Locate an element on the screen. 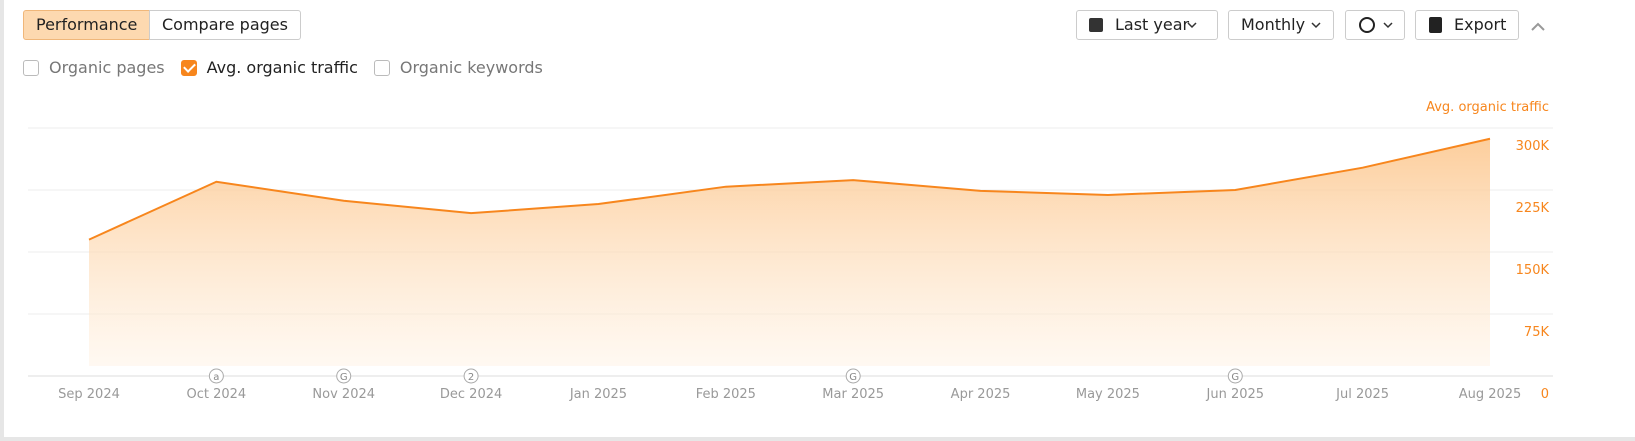 This screenshot has height=441, width=1635. y-tick-label: 0 is located at coordinates (1545, 394).